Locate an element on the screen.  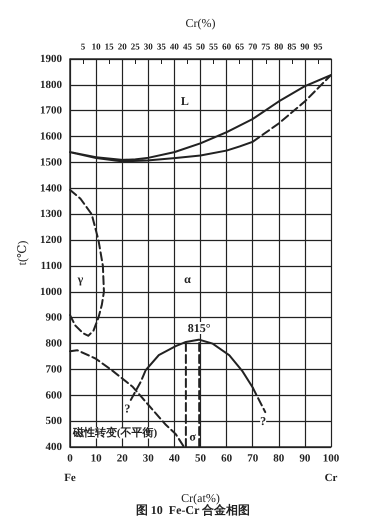
annotation: σ is located at coordinates (192, 437).